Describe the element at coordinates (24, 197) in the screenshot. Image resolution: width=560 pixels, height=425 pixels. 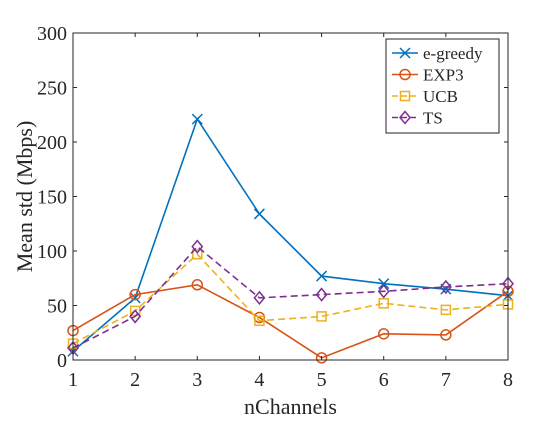
I see `y-axis-label: Mean std (Mbps)` at that location.